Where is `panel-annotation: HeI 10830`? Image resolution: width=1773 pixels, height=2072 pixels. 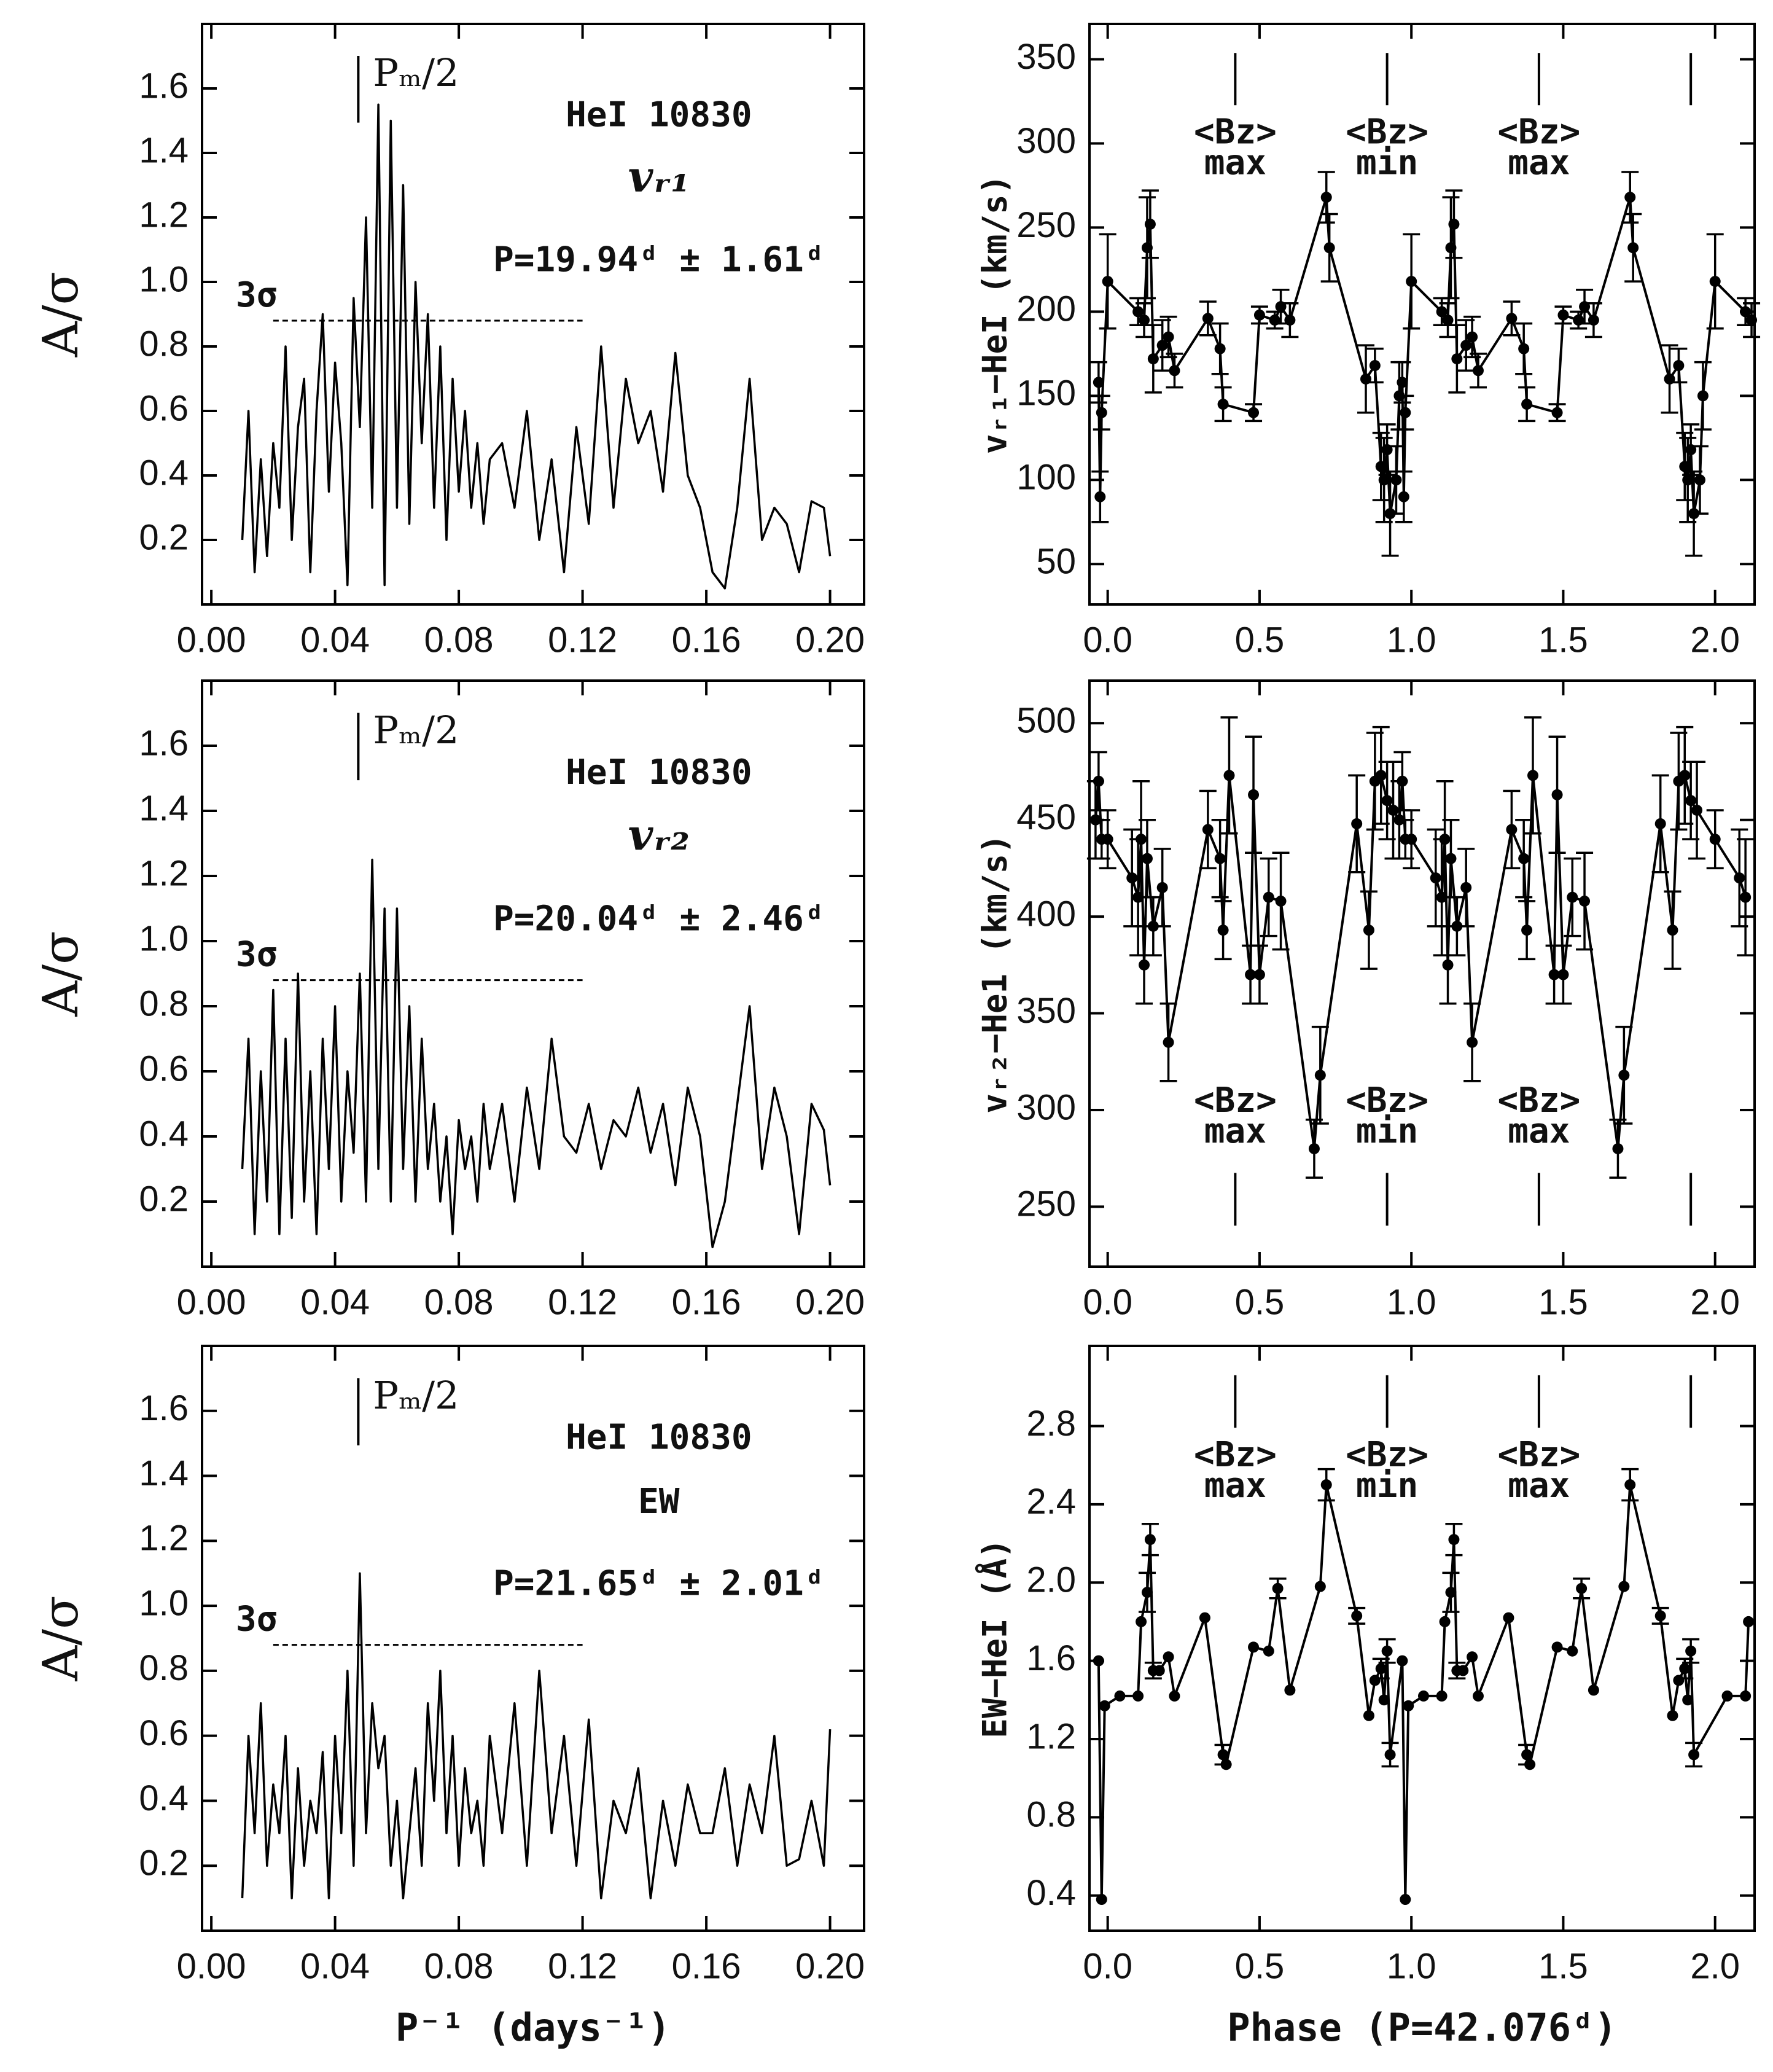
panel-annotation: HeI 10830 is located at coordinates (659, 772).